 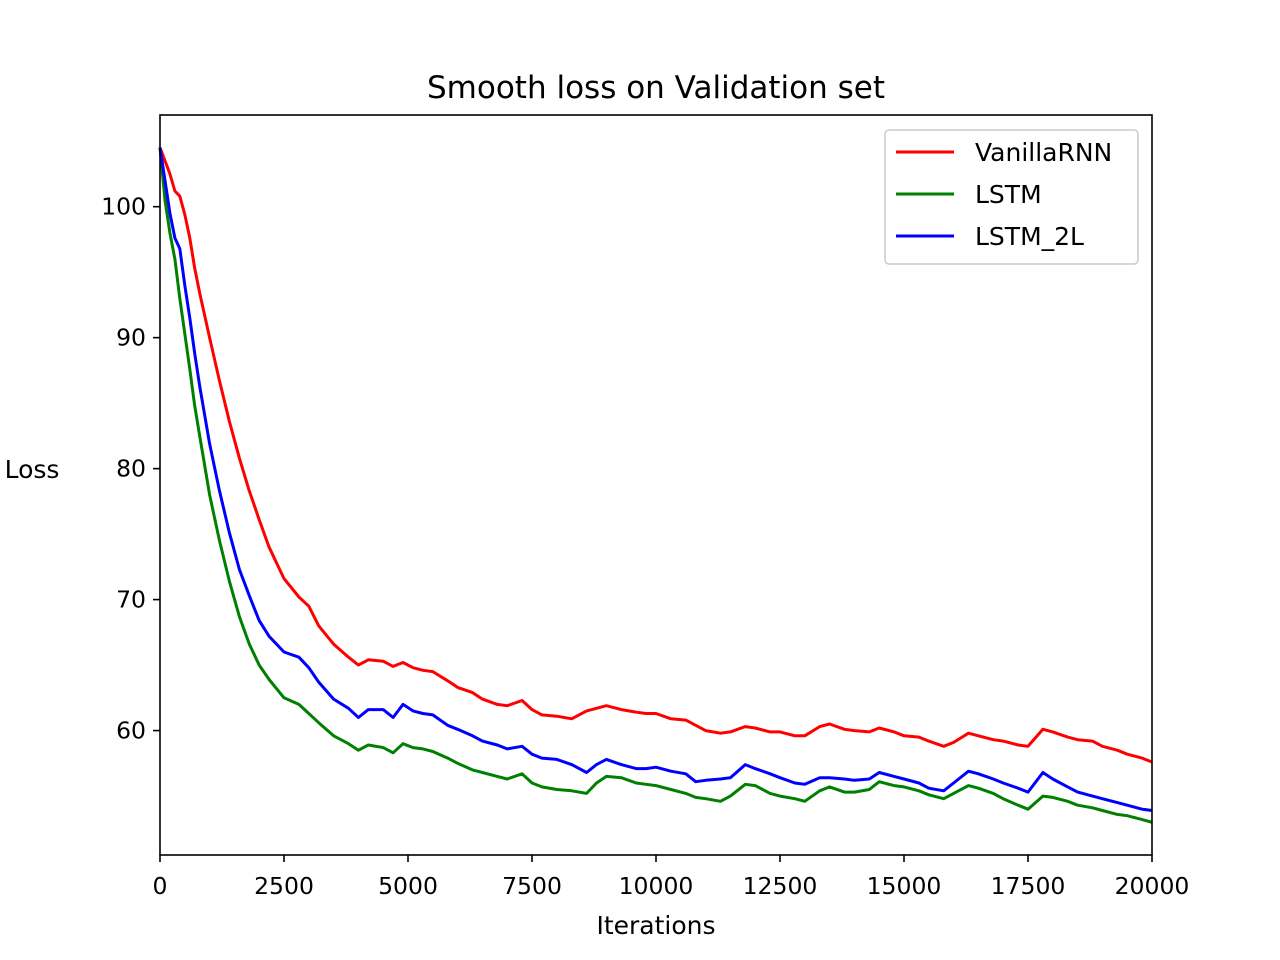 What do you see at coordinates (780, 886) in the screenshot?
I see `x-tick-label: 12500` at bounding box center [780, 886].